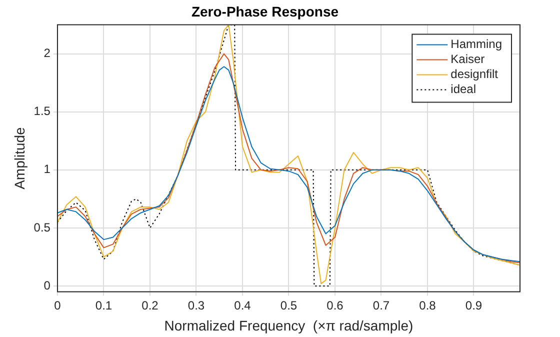 Image resolution: width=560 pixels, height=337 pixels. Describe the element at coordinates (243, 305) in the screenshot. I see `x-tick-label: 0.4` at that location.